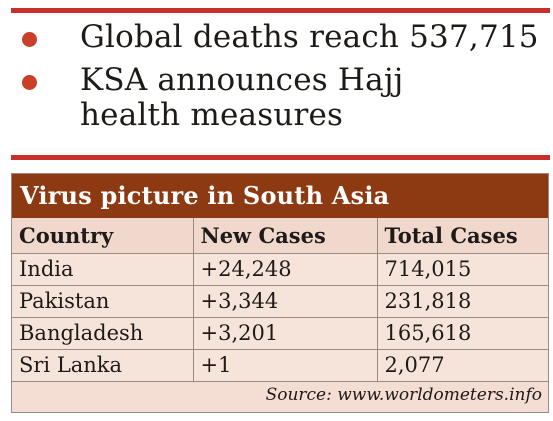 The height and width of the screenshot is (421, 553). Describe the element at coordinates (280, 10) in the screenshot. I see `top-divider` at that location.